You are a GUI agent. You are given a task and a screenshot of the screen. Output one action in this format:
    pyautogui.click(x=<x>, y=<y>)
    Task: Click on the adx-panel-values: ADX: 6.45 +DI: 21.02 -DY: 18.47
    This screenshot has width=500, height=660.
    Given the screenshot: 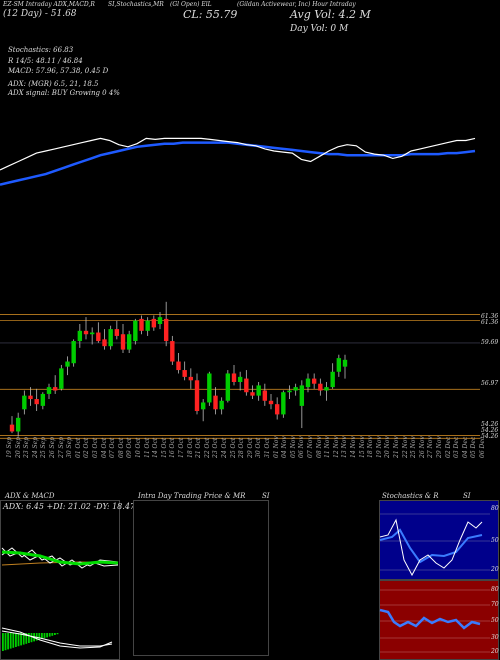 What is the action you would take?
    pyautogui.click(x=69, y=506)
    